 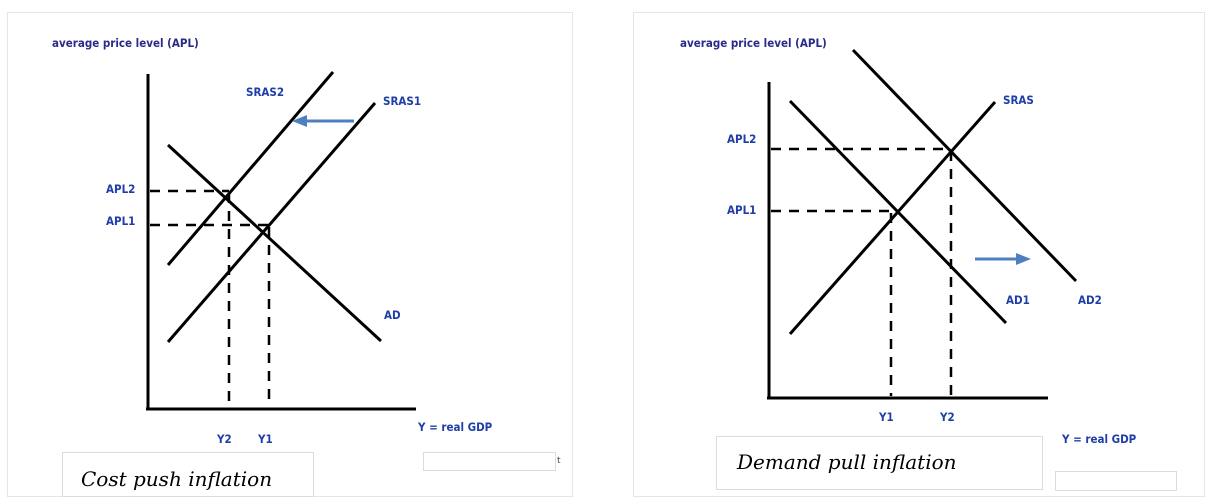 I want to click on sras2-curve, so click(x=250, y=168).